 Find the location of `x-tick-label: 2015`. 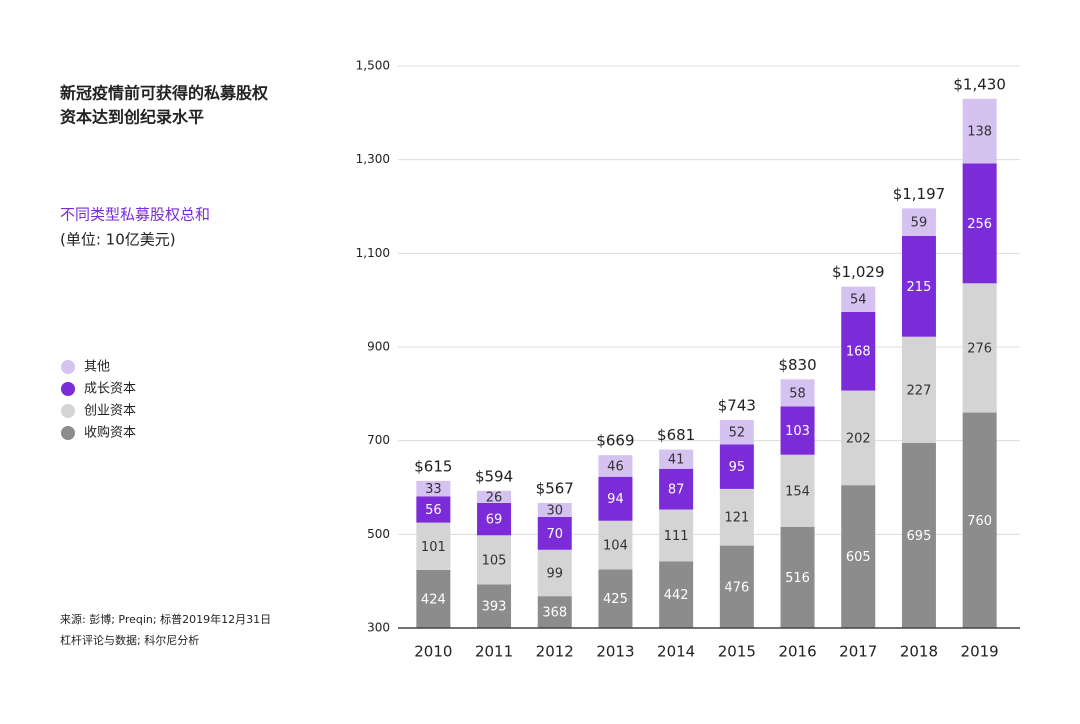

x-tick-label: 2015 is located at coordinates (737, 652).